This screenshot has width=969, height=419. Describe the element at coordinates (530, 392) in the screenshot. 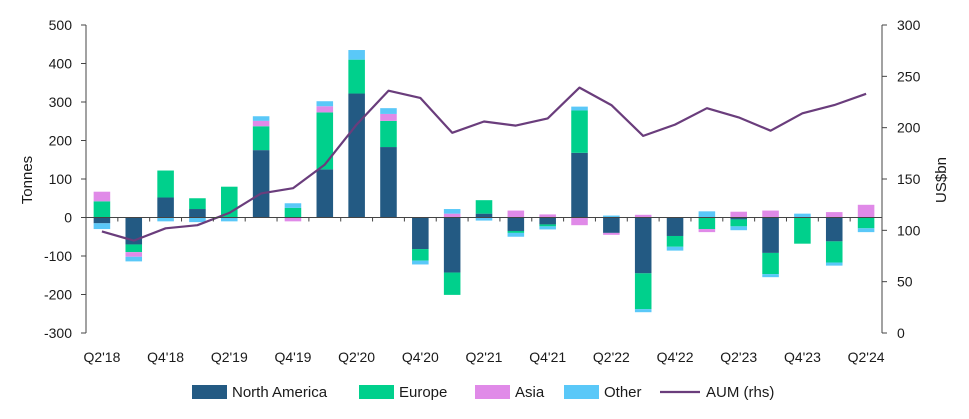

I see `legend-label-asia: Asia` at that location.